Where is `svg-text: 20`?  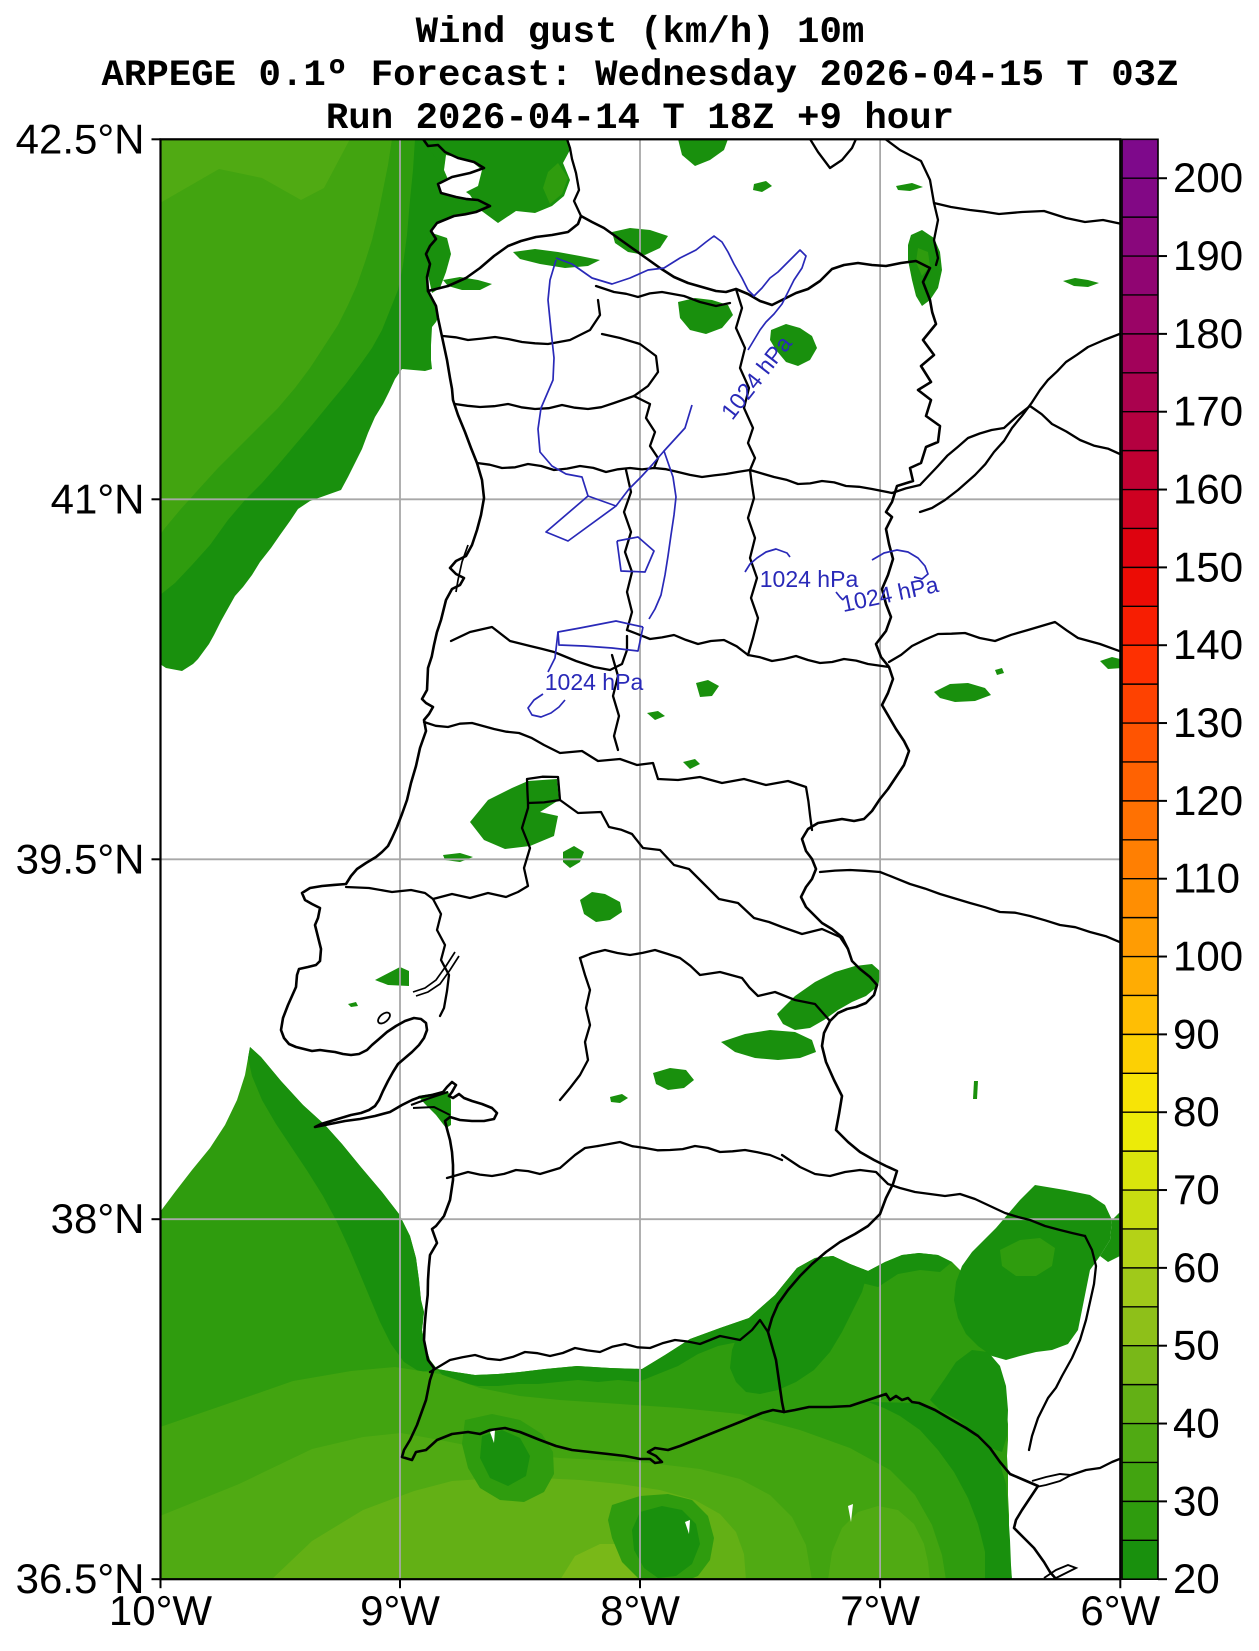
svg-text: 20 is located at coordinates (1196, 1578).